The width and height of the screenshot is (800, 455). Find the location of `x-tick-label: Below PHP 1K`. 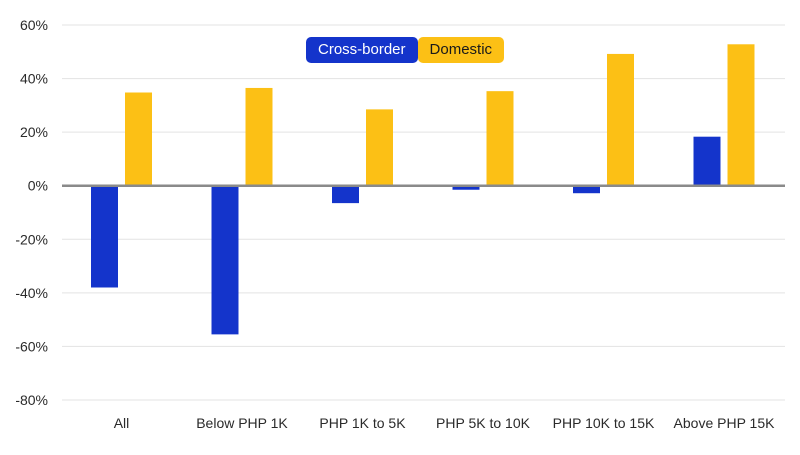

x-tick-label: Below PHP 1K is located at coordinates (242, 423).